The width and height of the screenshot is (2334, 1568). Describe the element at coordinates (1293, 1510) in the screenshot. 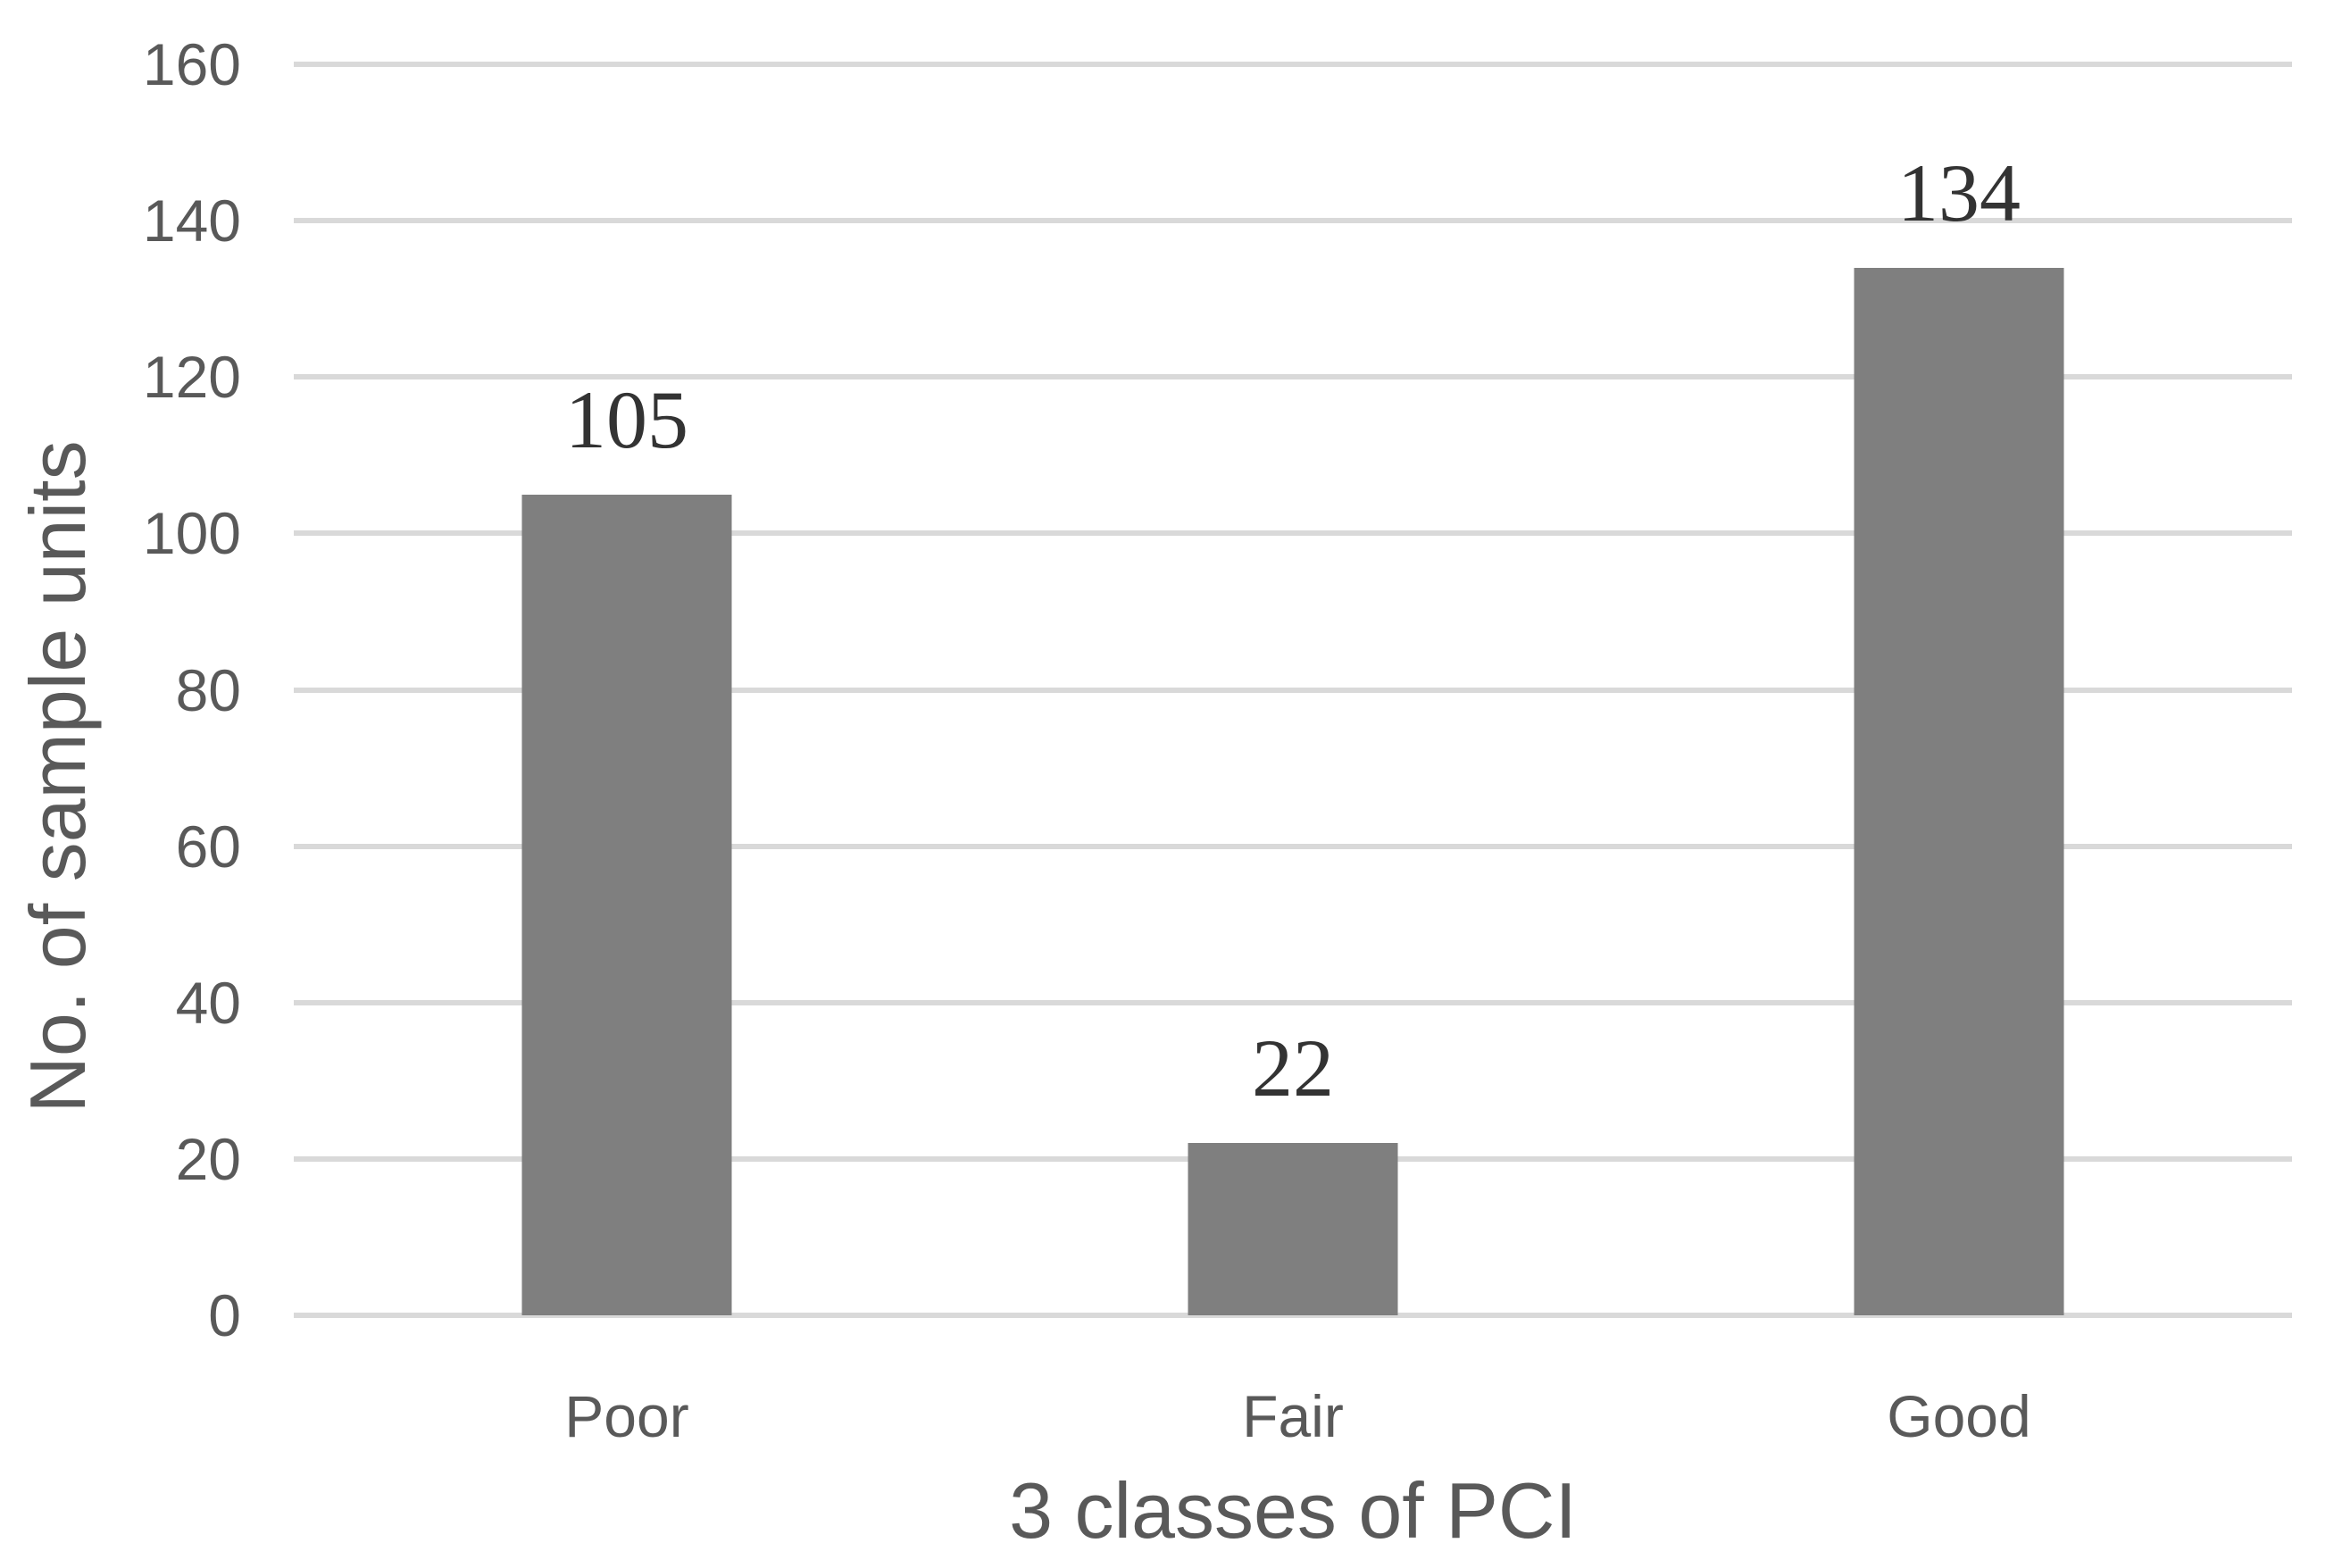

I see `x-axis-title: 3 classes of PCI` at that location.